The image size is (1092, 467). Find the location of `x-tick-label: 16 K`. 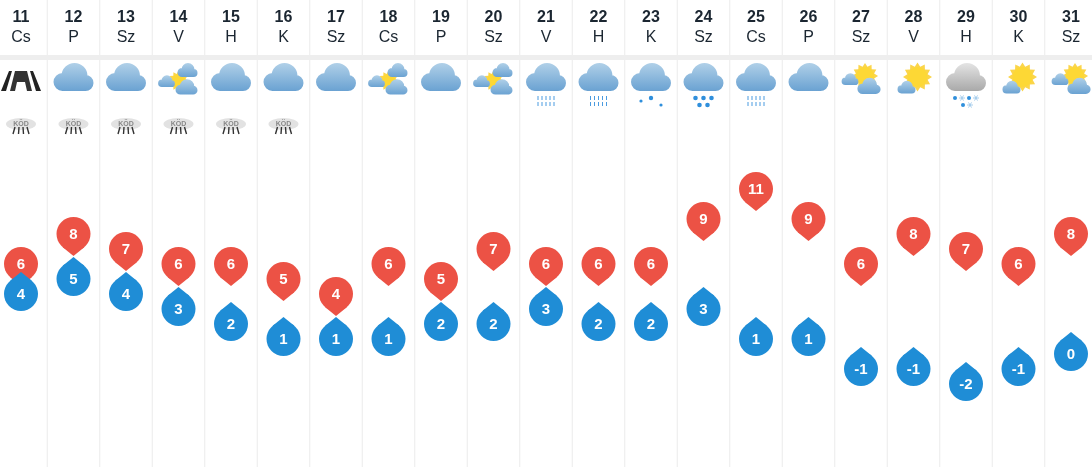

x-tick-label: 16 K is located at coordinates (283, 26).